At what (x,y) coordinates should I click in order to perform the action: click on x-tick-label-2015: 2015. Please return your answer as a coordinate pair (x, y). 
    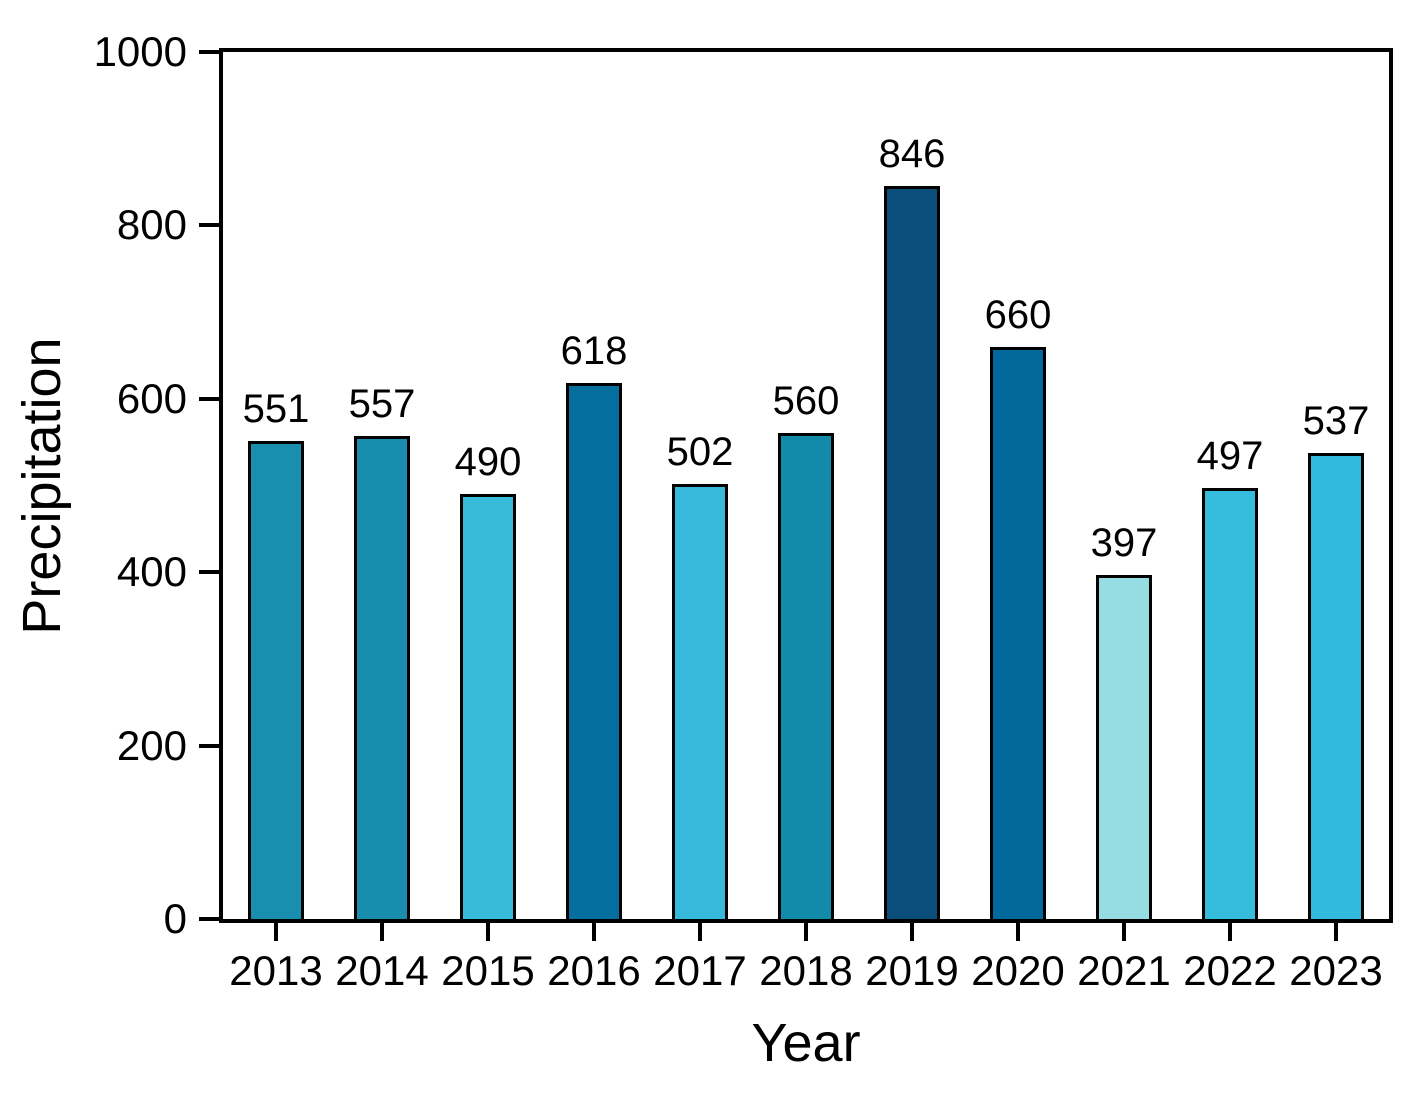
    Looking at the image, I should click on (488, 970).